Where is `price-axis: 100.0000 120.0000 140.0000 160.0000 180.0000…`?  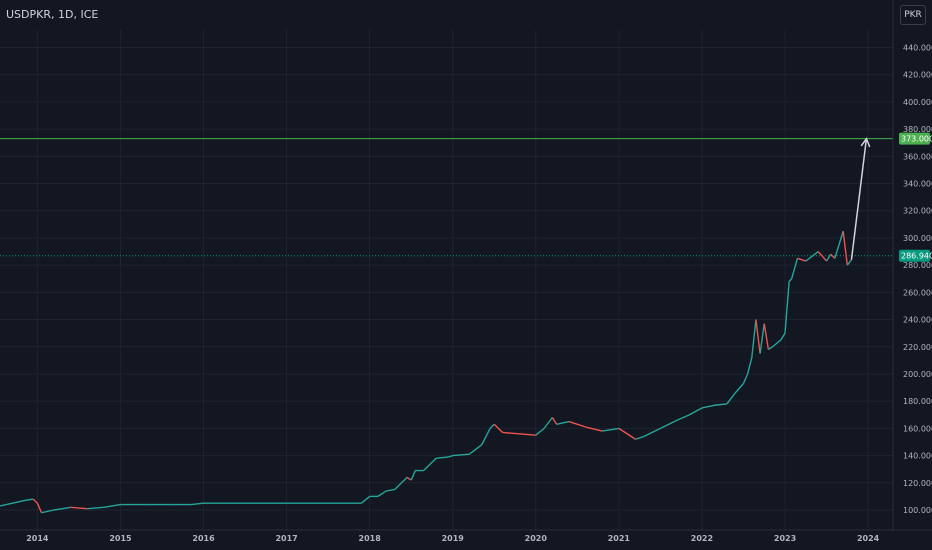
price-axis: 100.0000 120.0000 140.0000 160.0000 180.0000… is located at coordinates (912, 265).